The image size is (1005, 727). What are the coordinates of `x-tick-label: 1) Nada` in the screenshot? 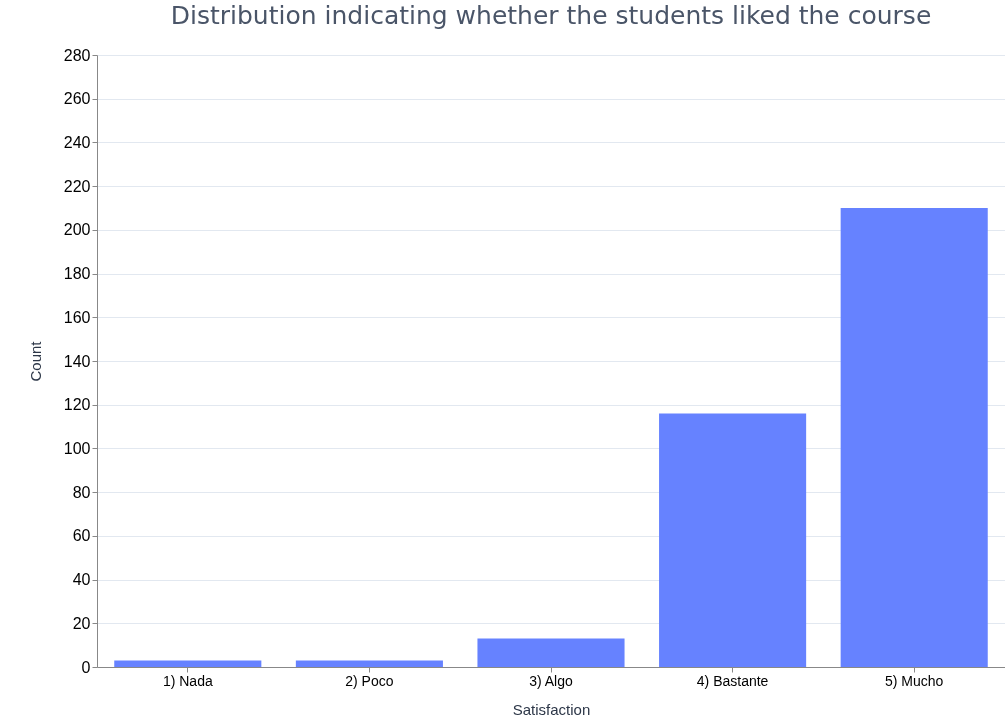 It's located at (187, 680).